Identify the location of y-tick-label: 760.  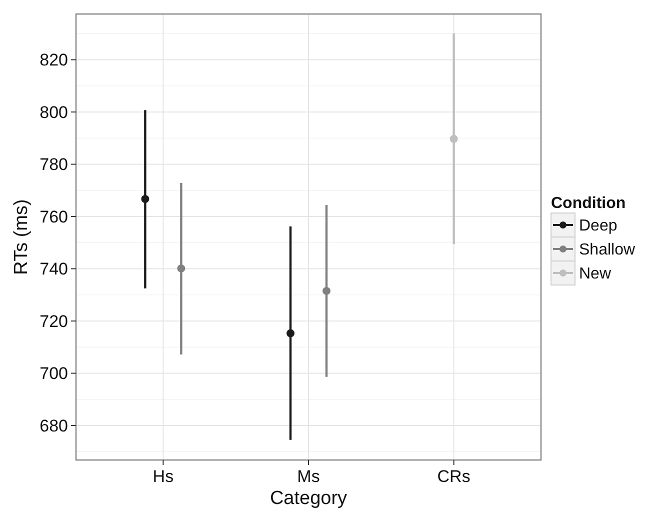
(54, 216).